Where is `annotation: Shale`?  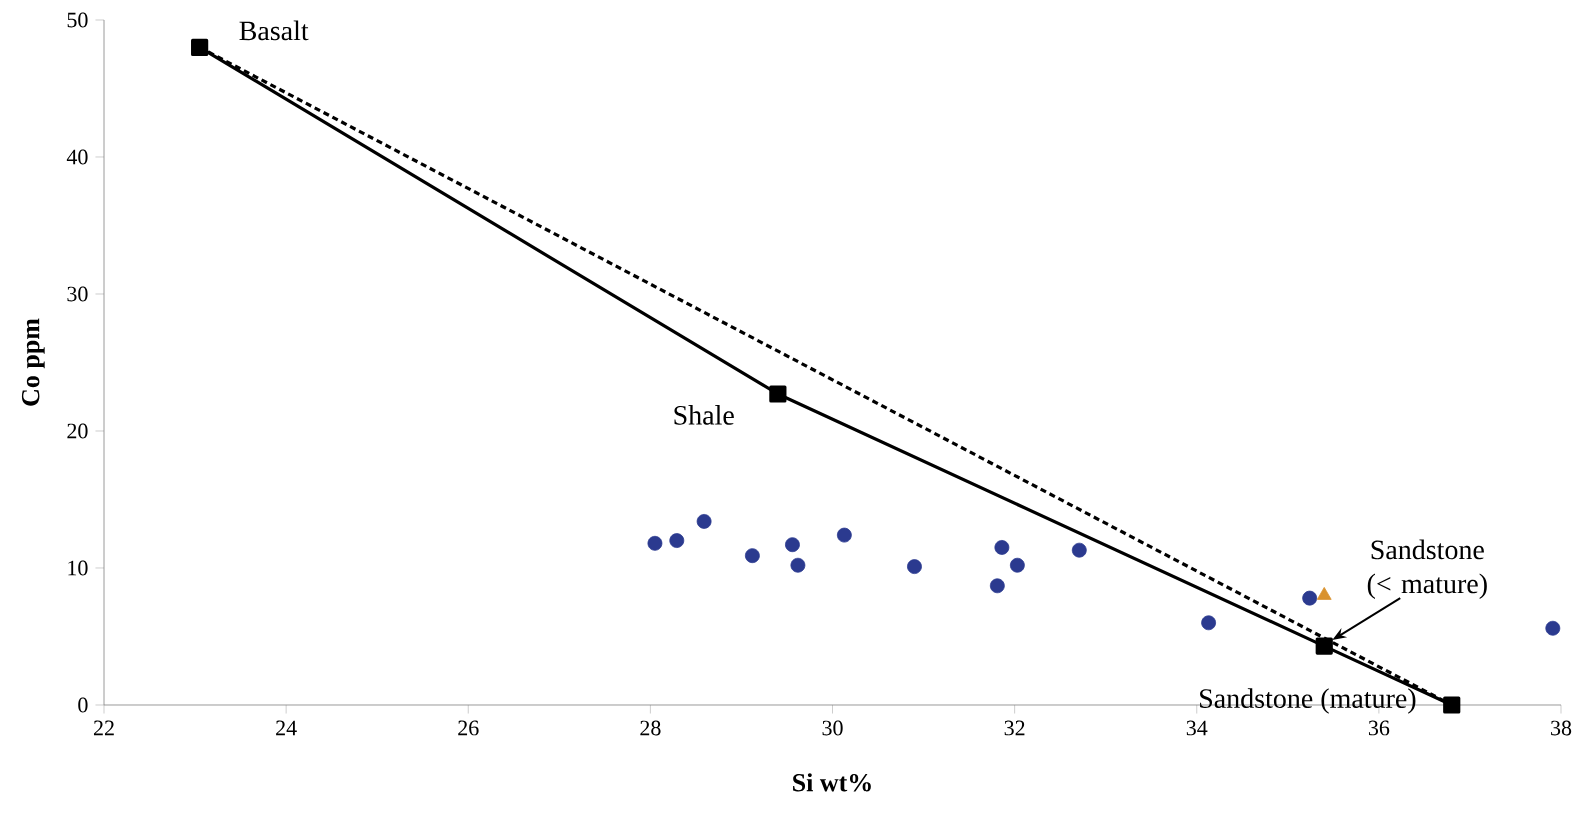 annotation: Shale is located at coordinates (704, 415).